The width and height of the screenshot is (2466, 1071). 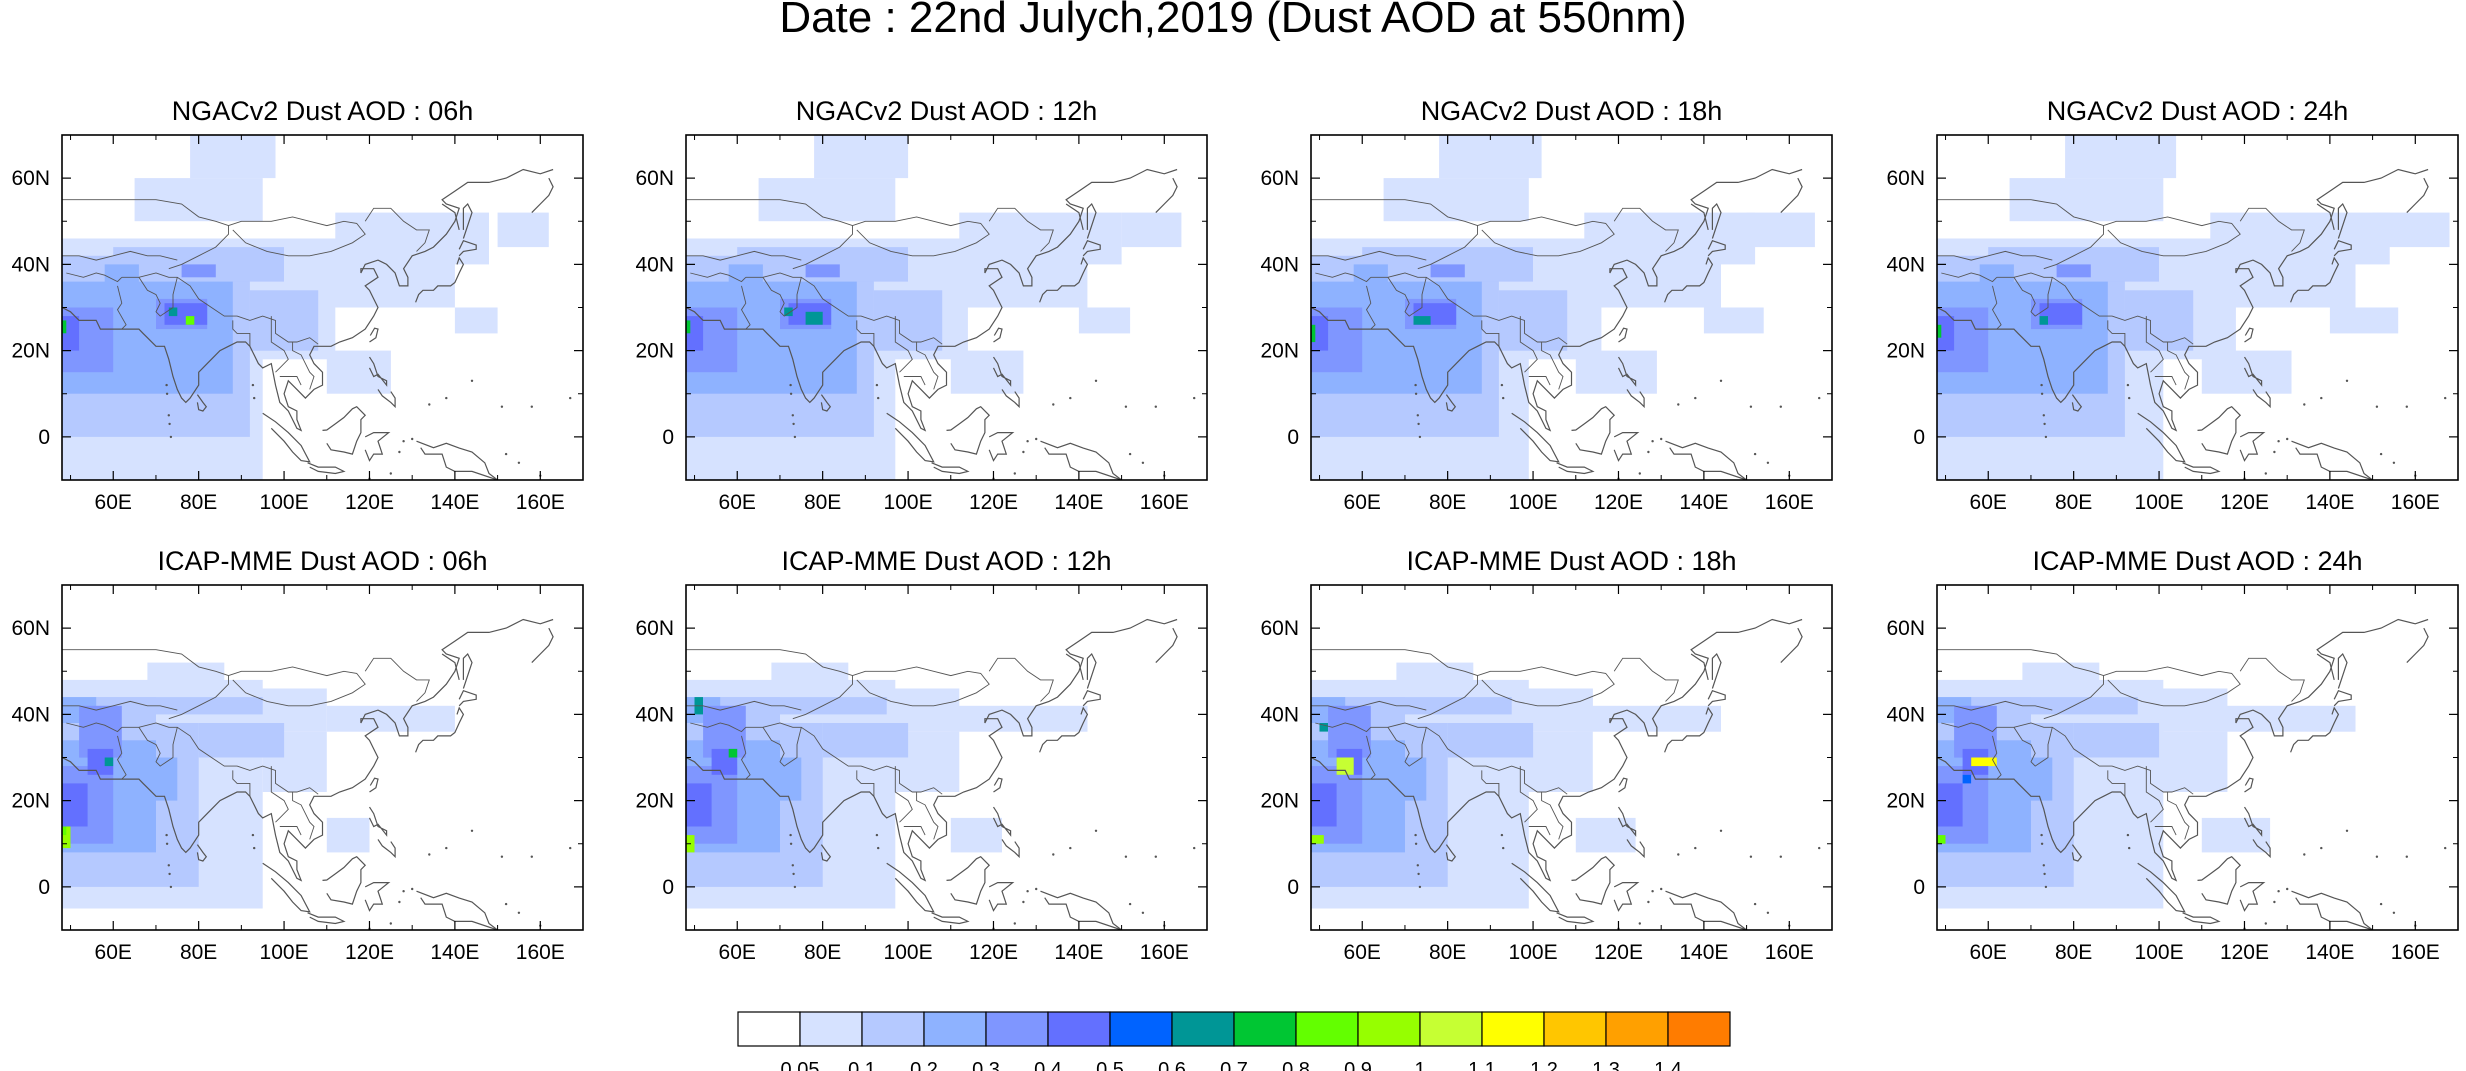 What do you see at coordinates (1234, 1065) in the screenshot?
I see `colorbar-label: 0.7` at bounding box center [1234, 1065].